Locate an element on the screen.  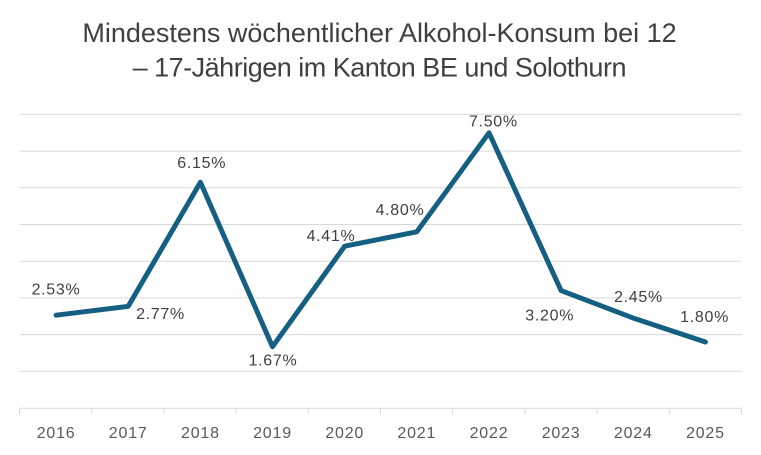
svg-text: 4.41% is located at coordinates (331, 236).